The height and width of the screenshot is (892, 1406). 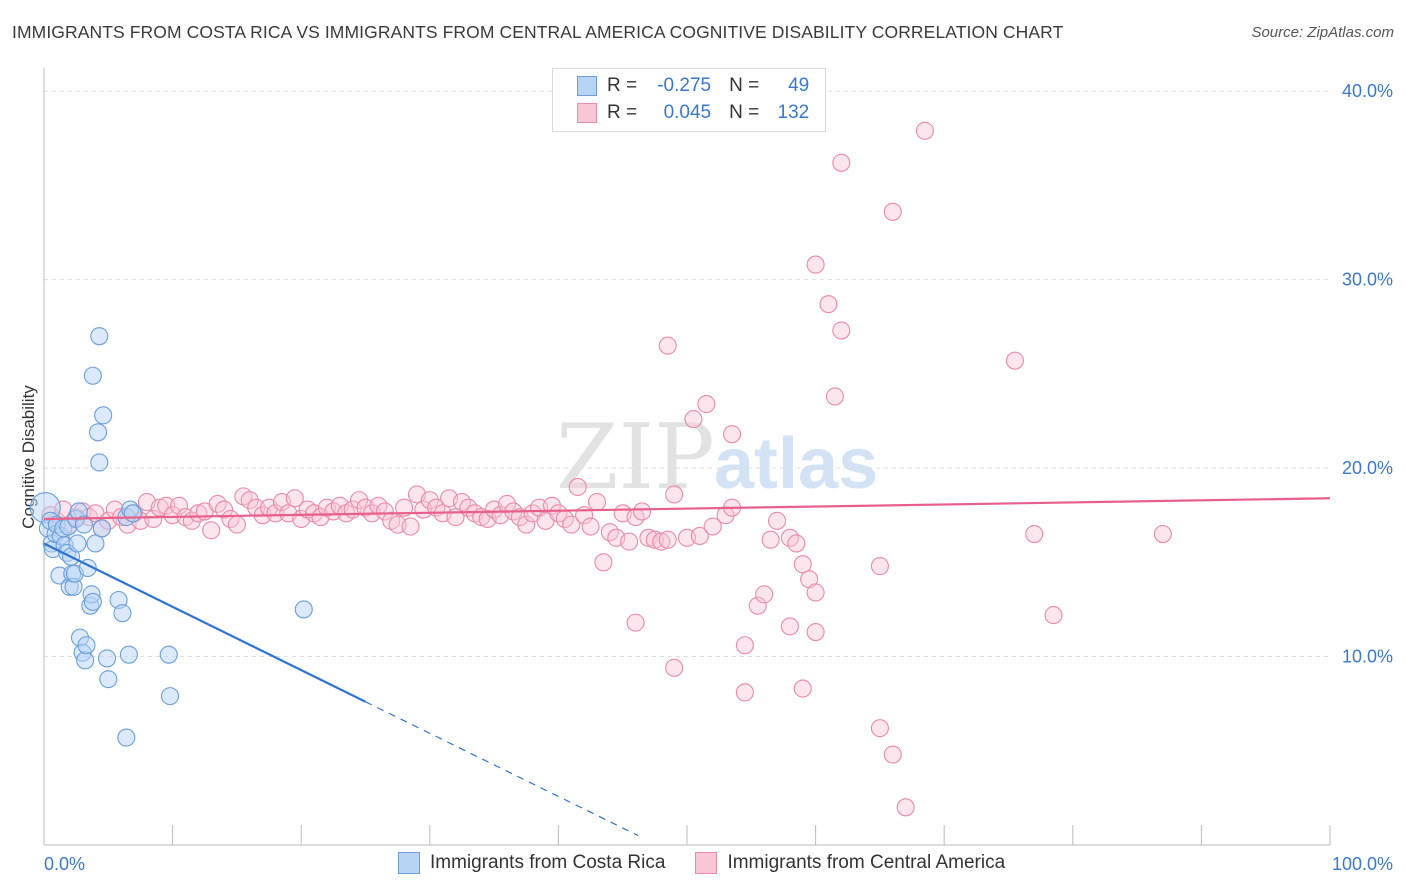 What do you see at coordinates (64, 864) in the screenshot?
I see `x-tick-label: 0.0%` at bounding box center [64, 864].